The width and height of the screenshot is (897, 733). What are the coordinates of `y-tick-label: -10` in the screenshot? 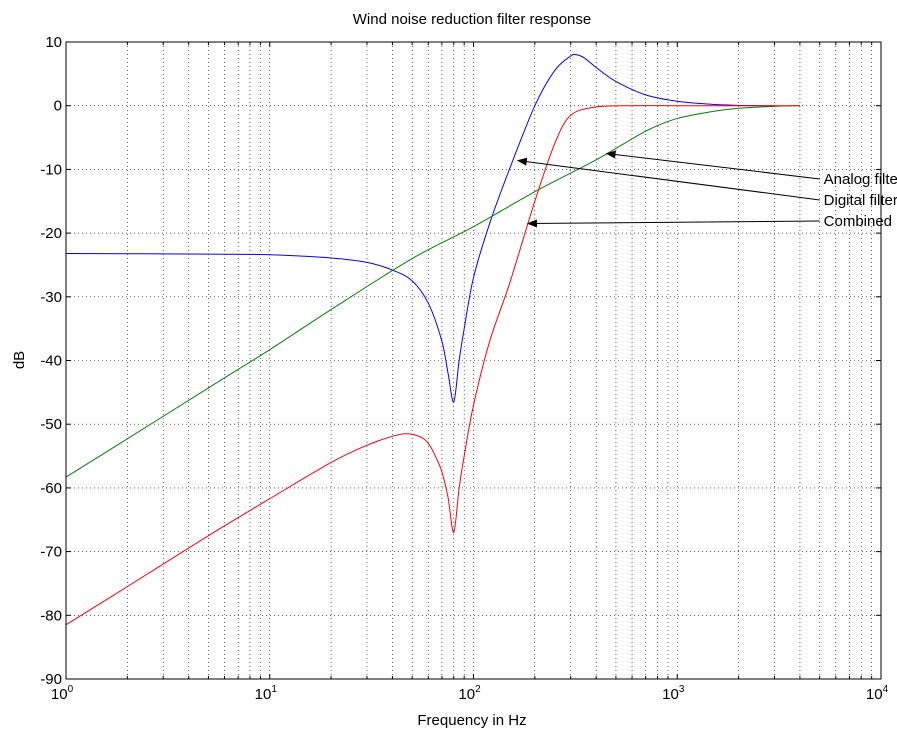 It's located at (51, 169).